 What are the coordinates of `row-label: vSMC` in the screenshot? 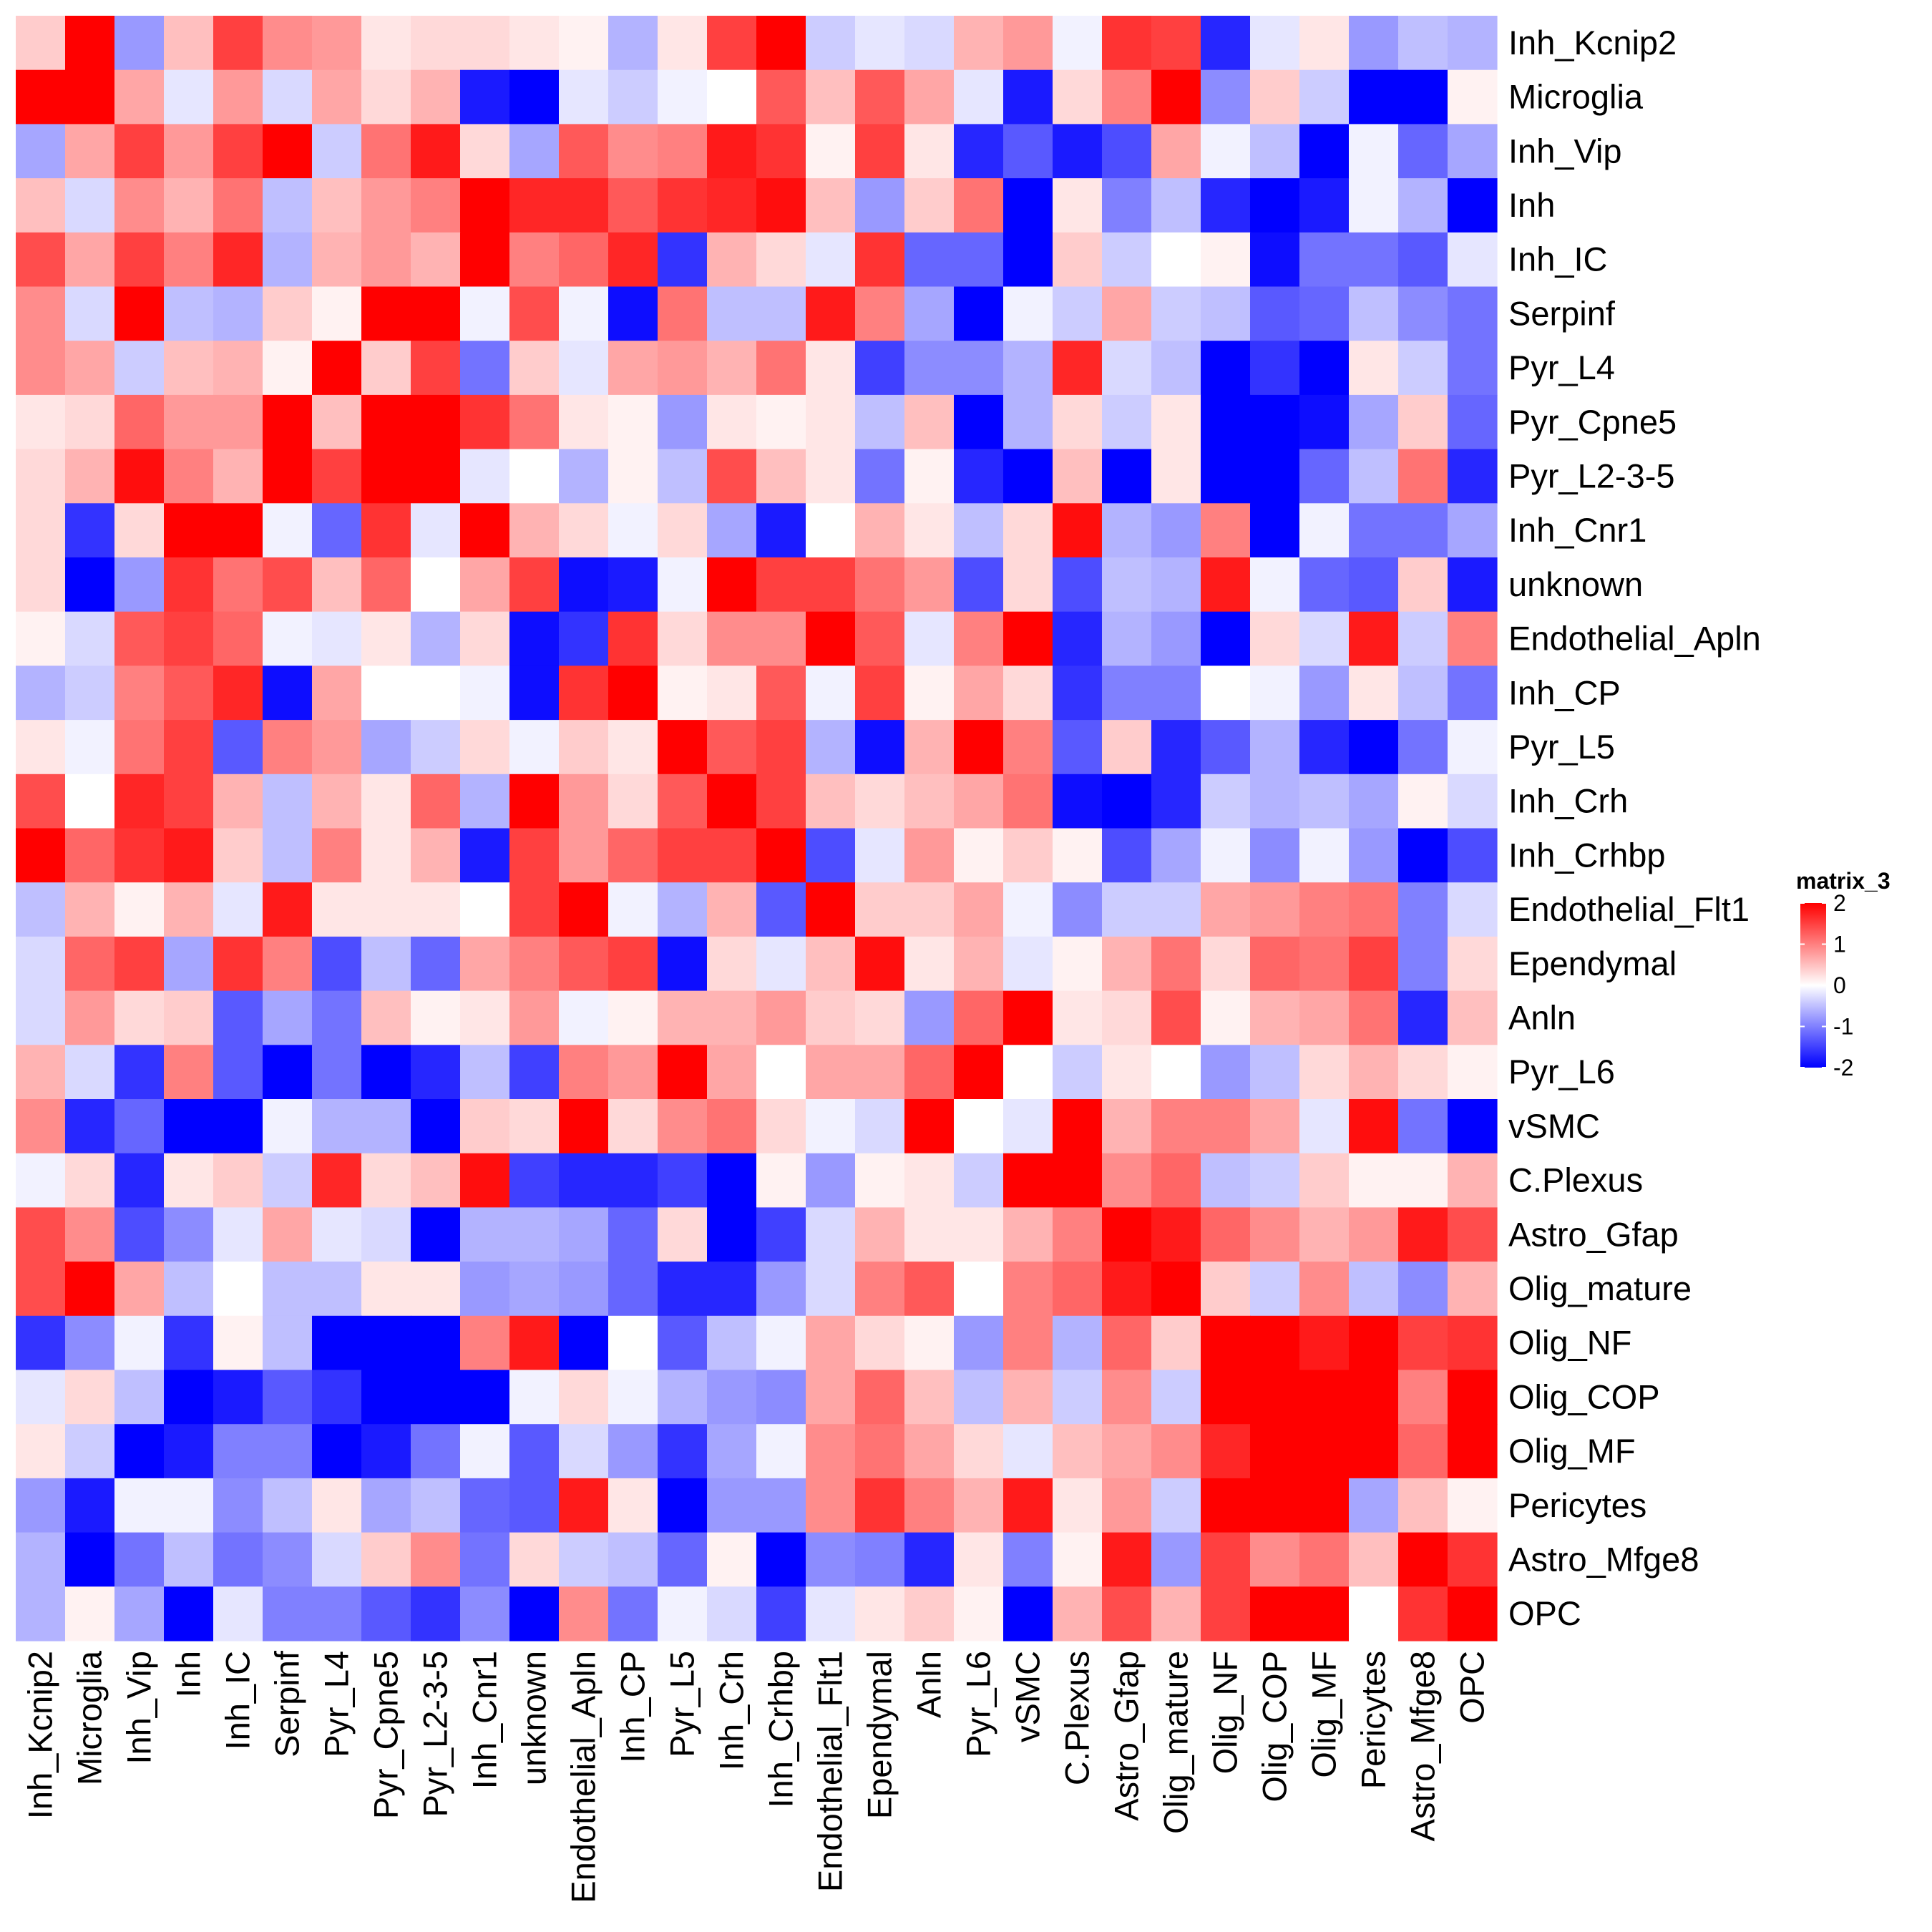 It's located at (1554, 1126).